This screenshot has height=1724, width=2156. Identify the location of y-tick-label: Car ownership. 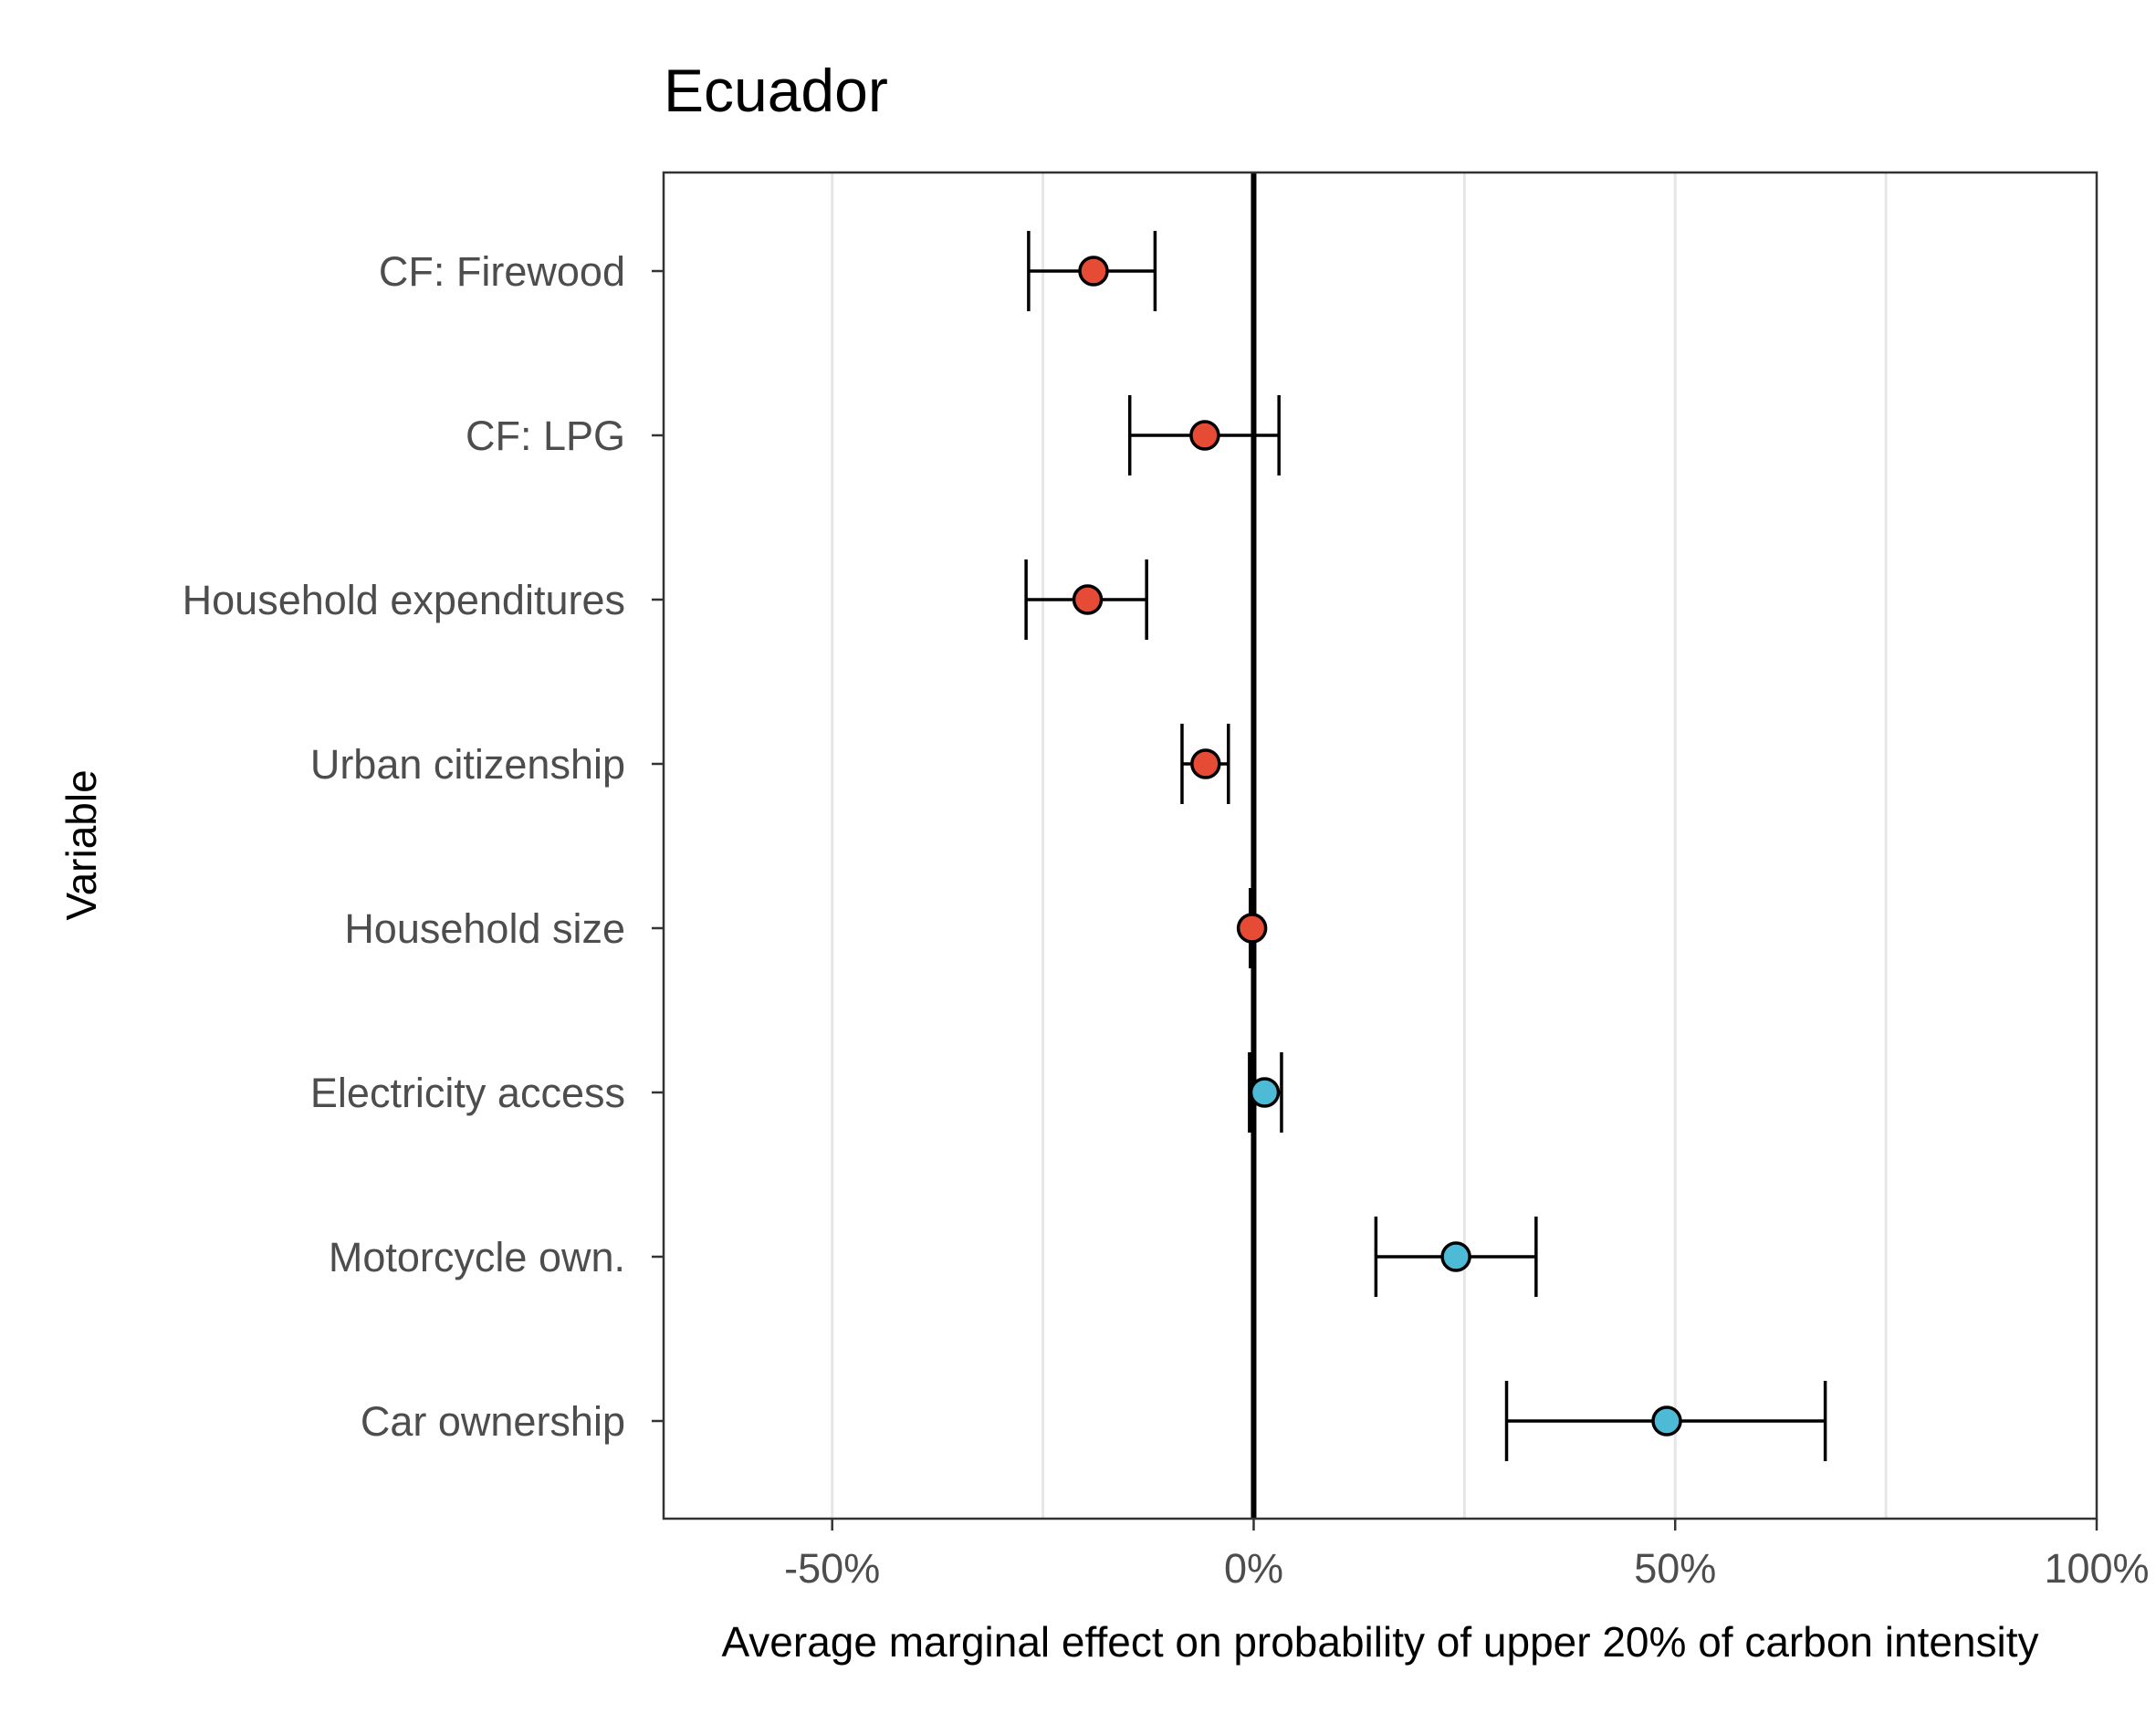
(493, 1421).